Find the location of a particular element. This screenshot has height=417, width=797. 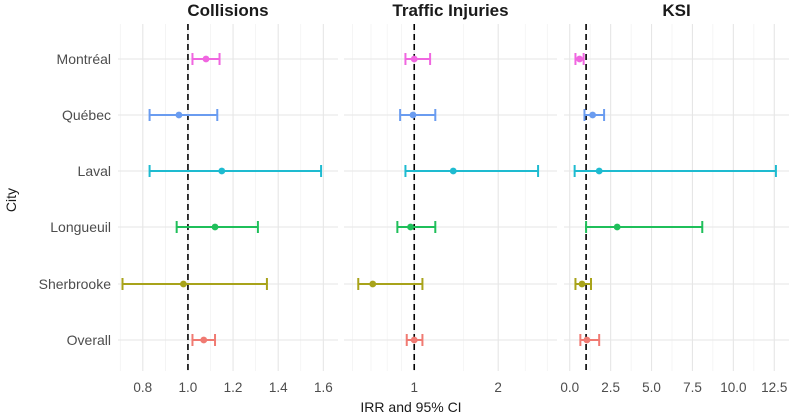

x-tick-label: 7.5 is located at coordinates (692, 387).